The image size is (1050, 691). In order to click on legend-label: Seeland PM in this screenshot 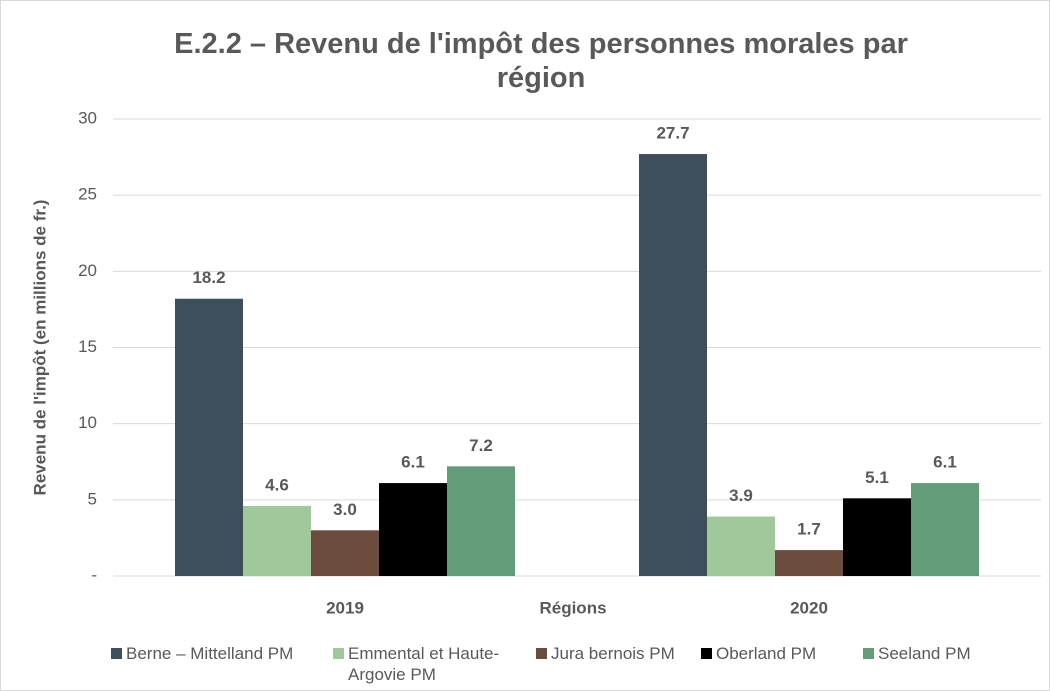, I will do `click(924, 653)`.